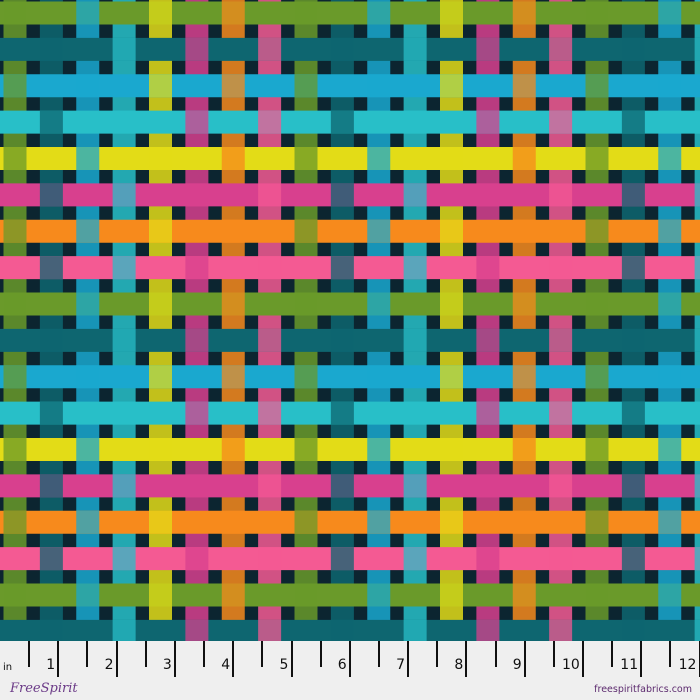 This screenshot has height=700, width=700. Describe the element at coordinates (8, 667) in the screenshot. I see `ruler-unit: in` at that location.